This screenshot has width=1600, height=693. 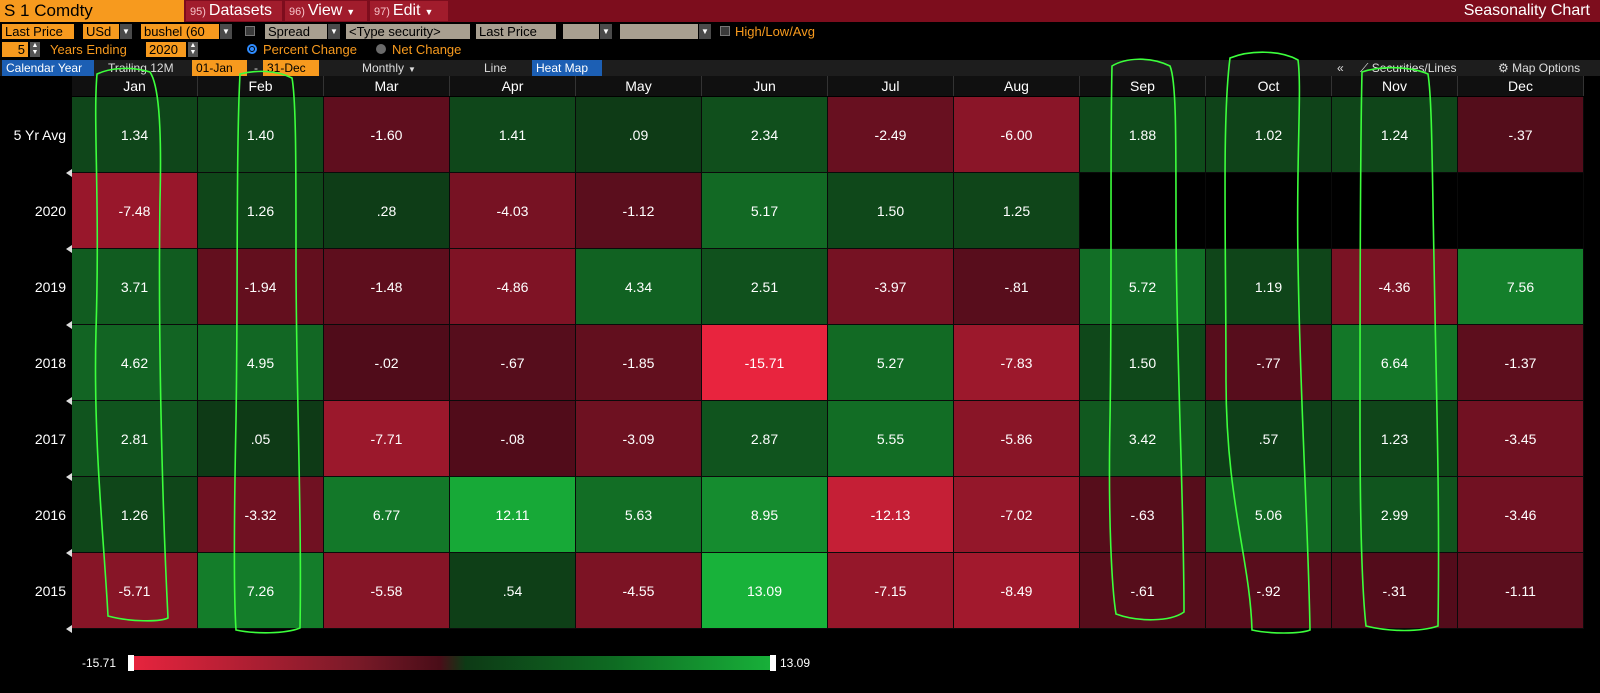 What do you see at coordinates (261, 591) in the screenshot?
I see `heatmap-cell: 7.26` at bounding box center [261, 591].